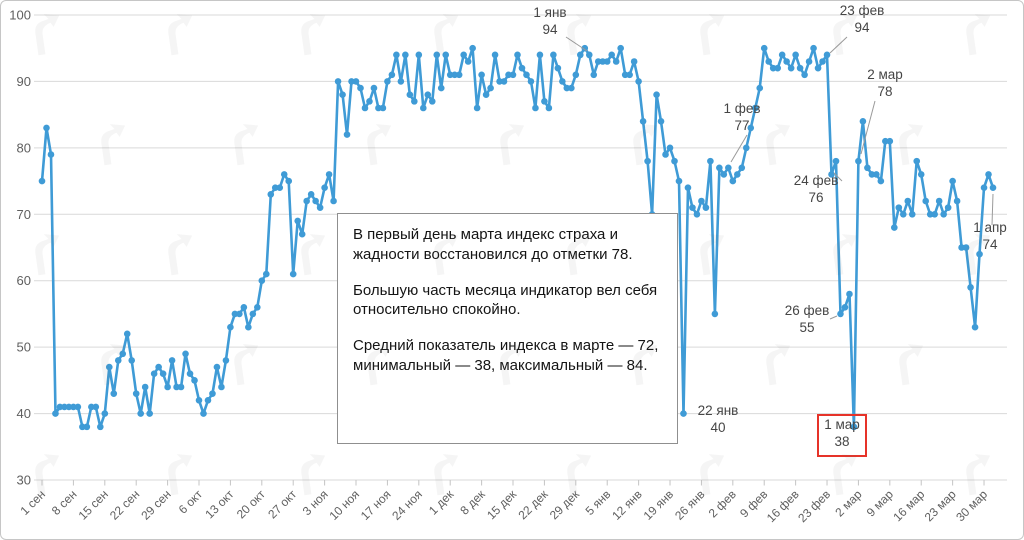 This screenshot has width=1024, height=540. Describe the element at coordinates (24, 280) in the screenshot. I see `y-axis-label: 60` at that location.